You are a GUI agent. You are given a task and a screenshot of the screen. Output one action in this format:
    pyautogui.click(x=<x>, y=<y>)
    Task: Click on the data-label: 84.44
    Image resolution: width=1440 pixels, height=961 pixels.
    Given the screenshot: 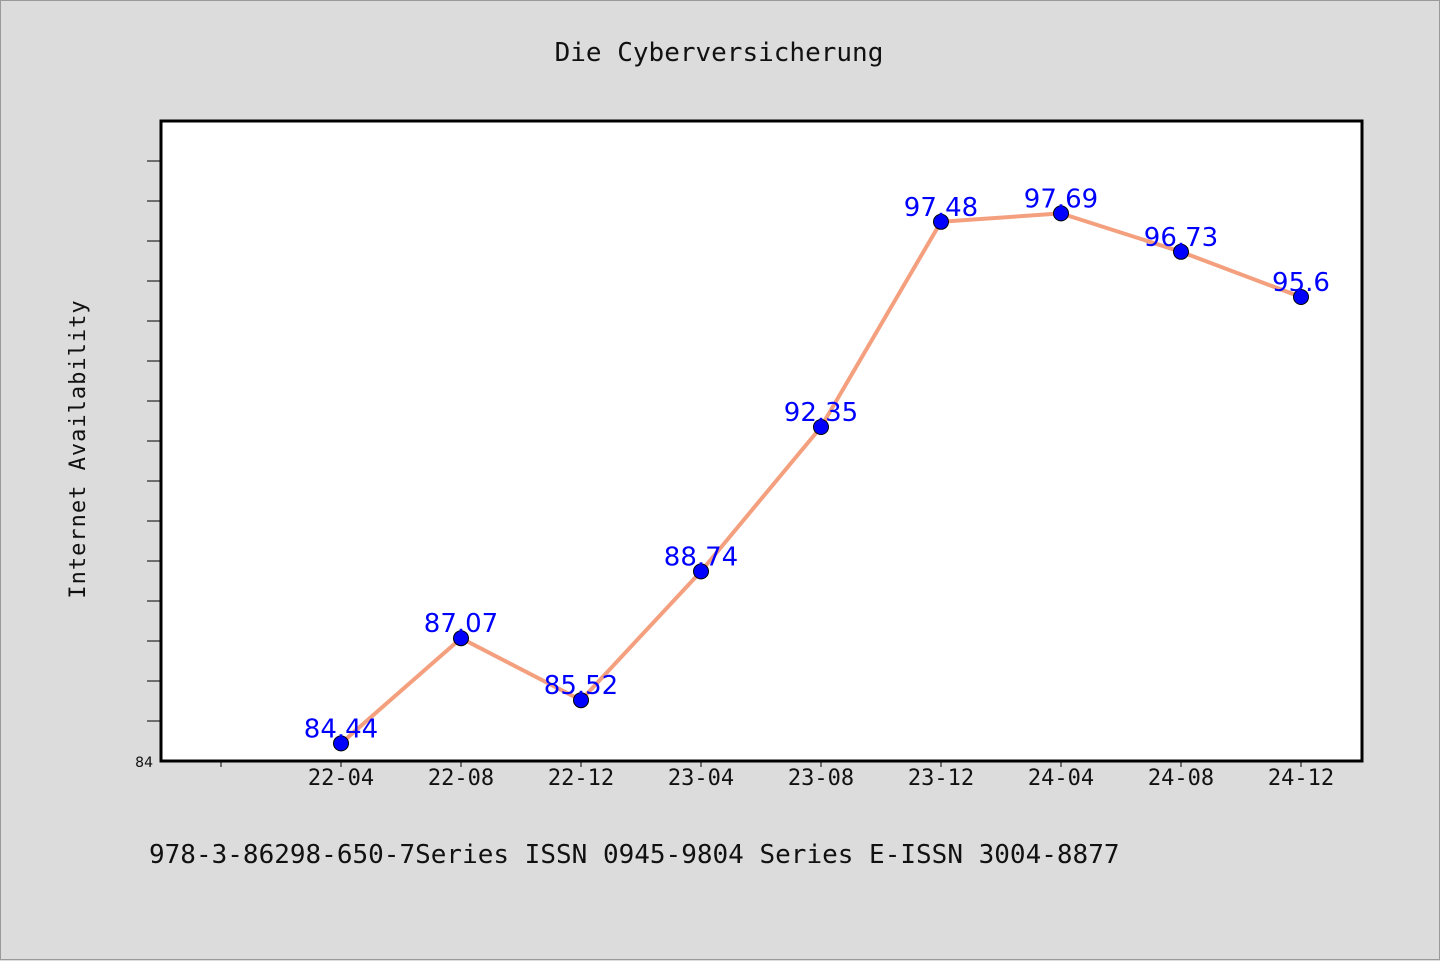 What is the action you would take?
    pyautogui.click(x=341, y=729)
    